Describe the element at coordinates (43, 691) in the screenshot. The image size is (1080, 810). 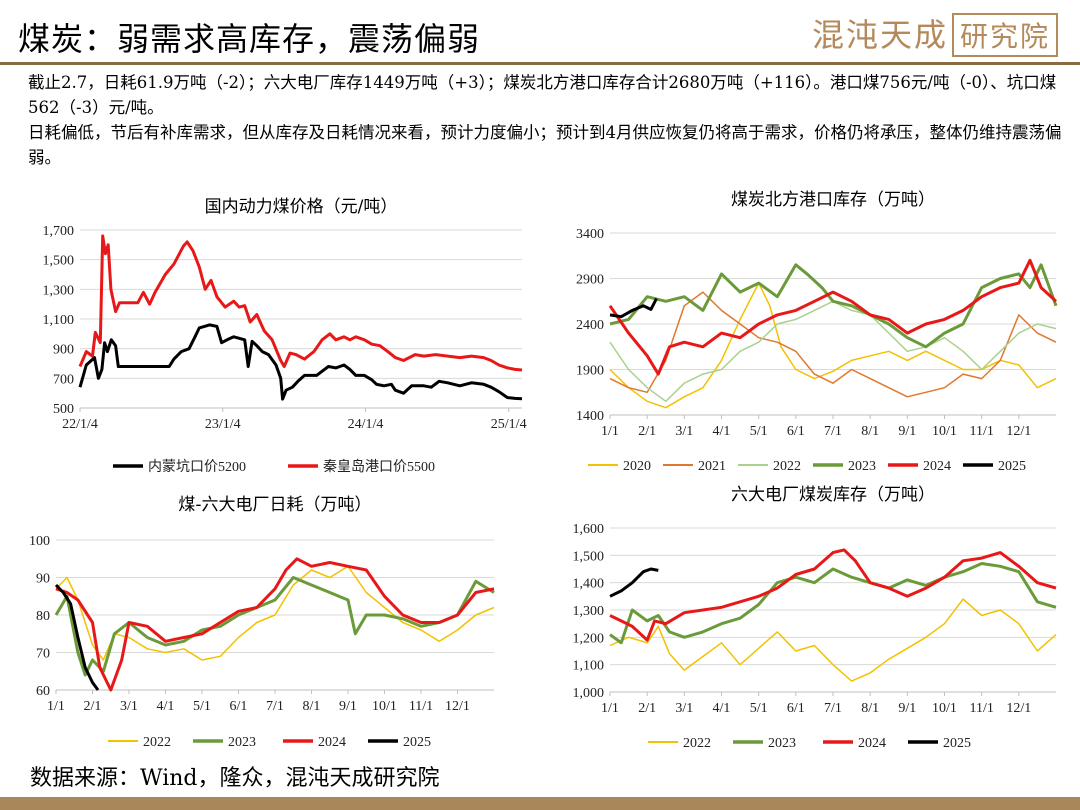
I see `y-tick-label: 60` at that location.